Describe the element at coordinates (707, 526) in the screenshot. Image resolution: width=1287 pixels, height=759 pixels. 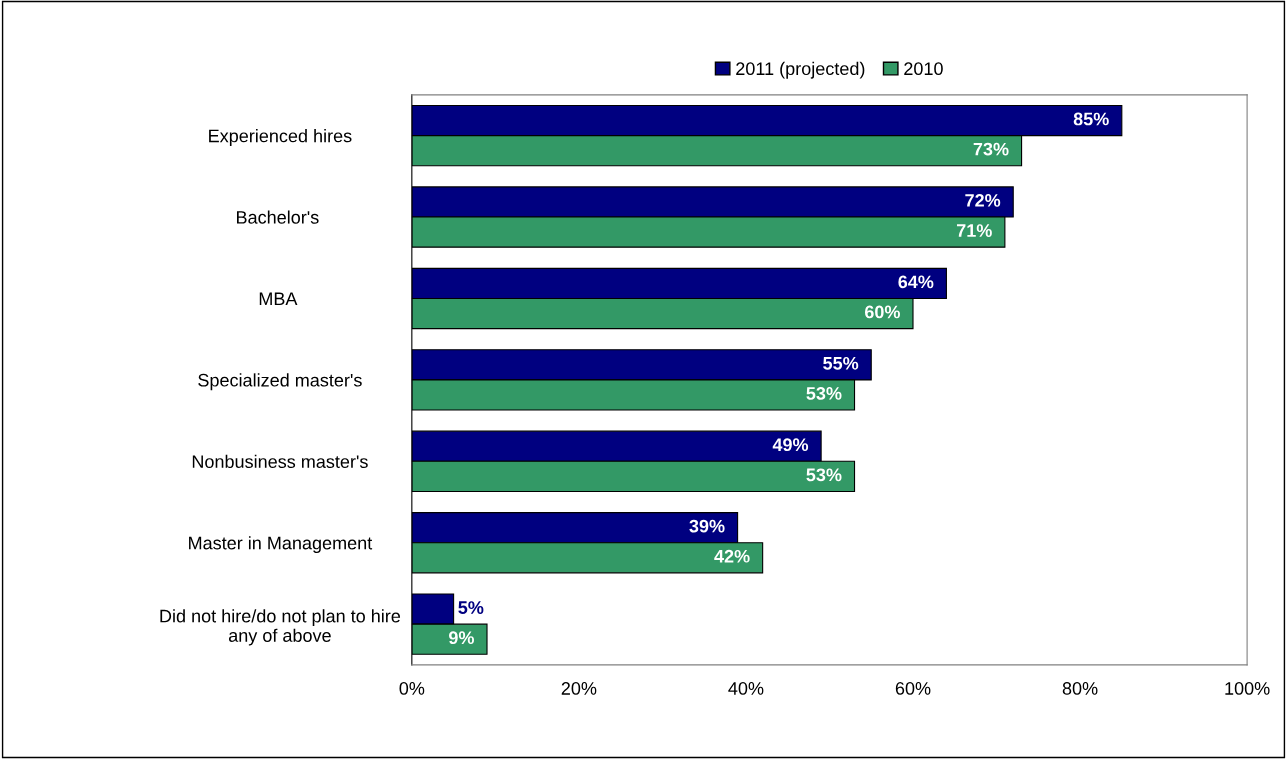
I see `data-label: 39%` at that location.